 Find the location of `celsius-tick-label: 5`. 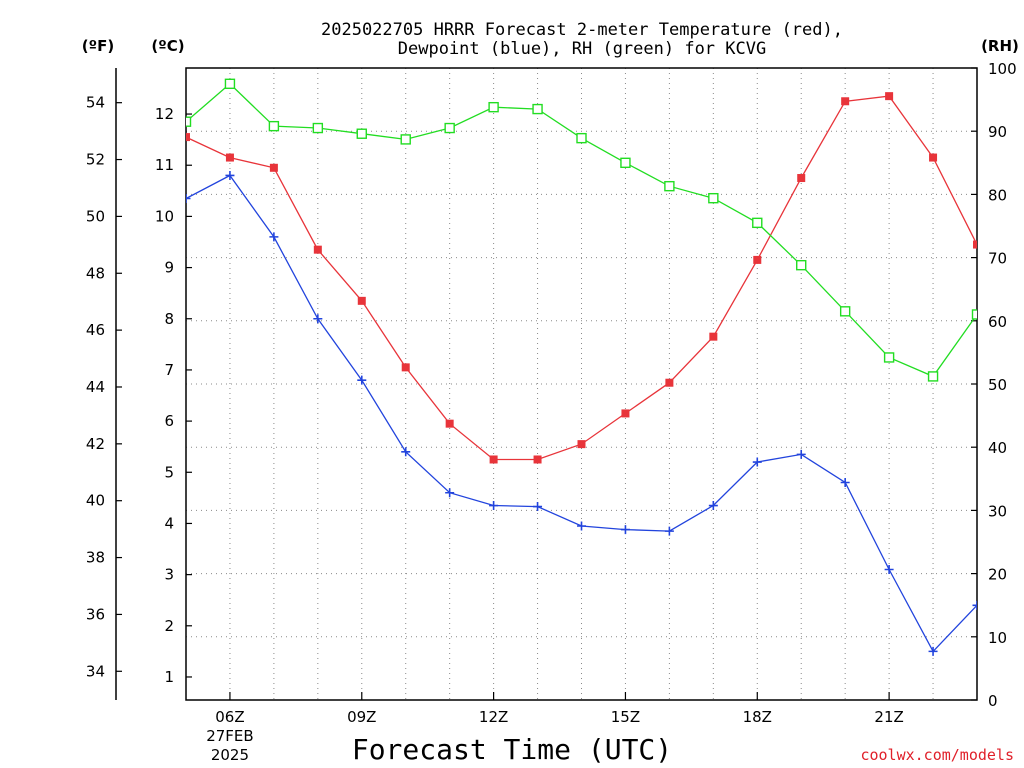

celsius-tick-label: 5 is located at coordinates (169, 472).